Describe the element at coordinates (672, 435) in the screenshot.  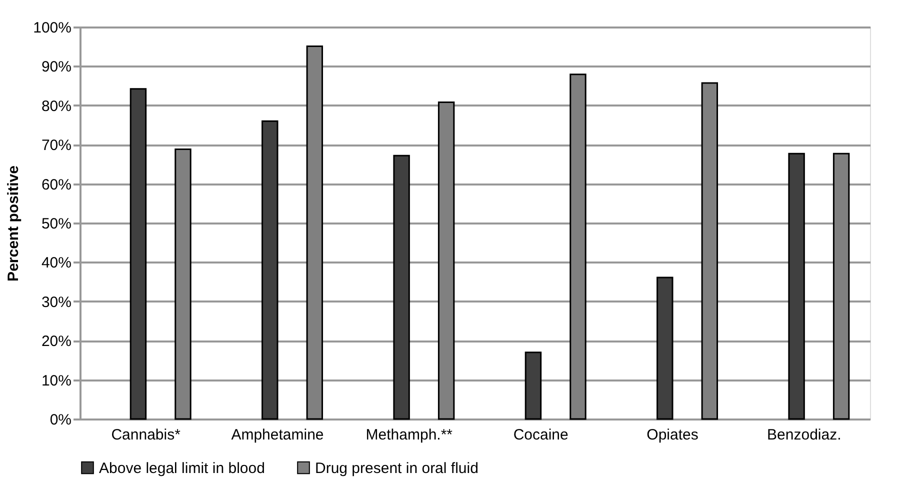
I see `x-tick-label: Opiates` at that location.